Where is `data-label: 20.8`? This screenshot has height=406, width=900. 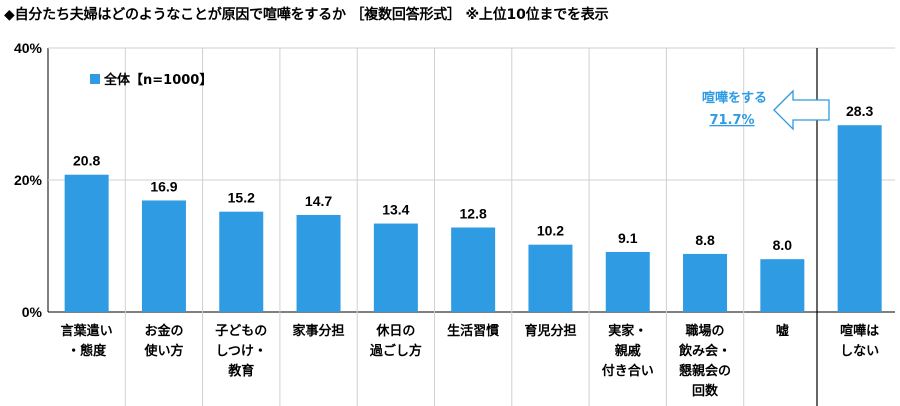
data-label: 20.8 is located at coordinates (86, 161).